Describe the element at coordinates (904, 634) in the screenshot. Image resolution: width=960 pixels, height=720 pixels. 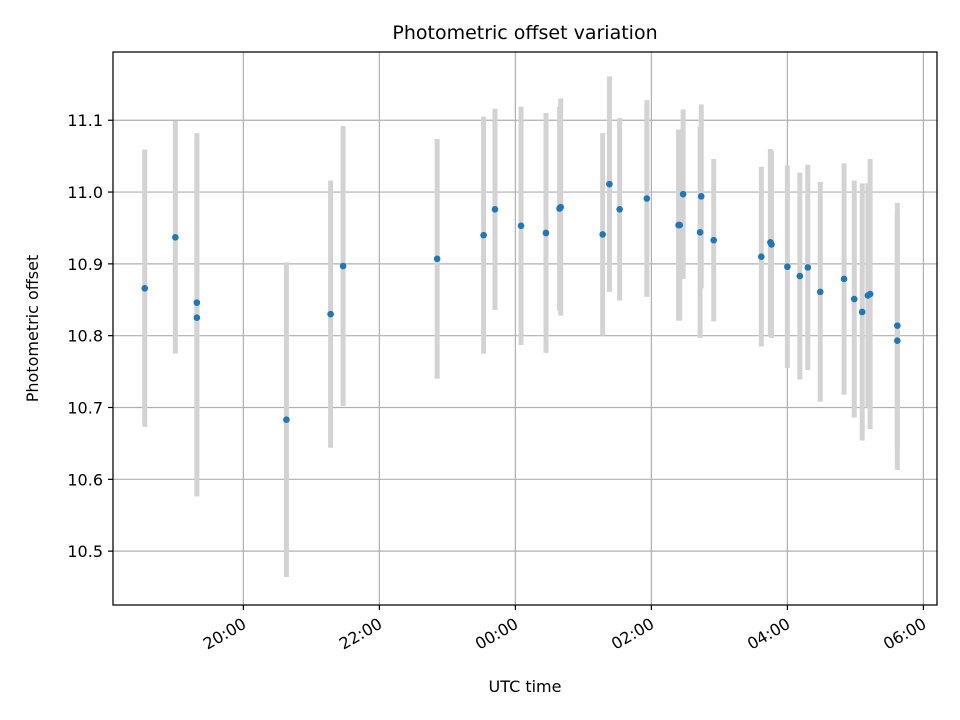
I see `x-tick-label: 06:00` at that location.